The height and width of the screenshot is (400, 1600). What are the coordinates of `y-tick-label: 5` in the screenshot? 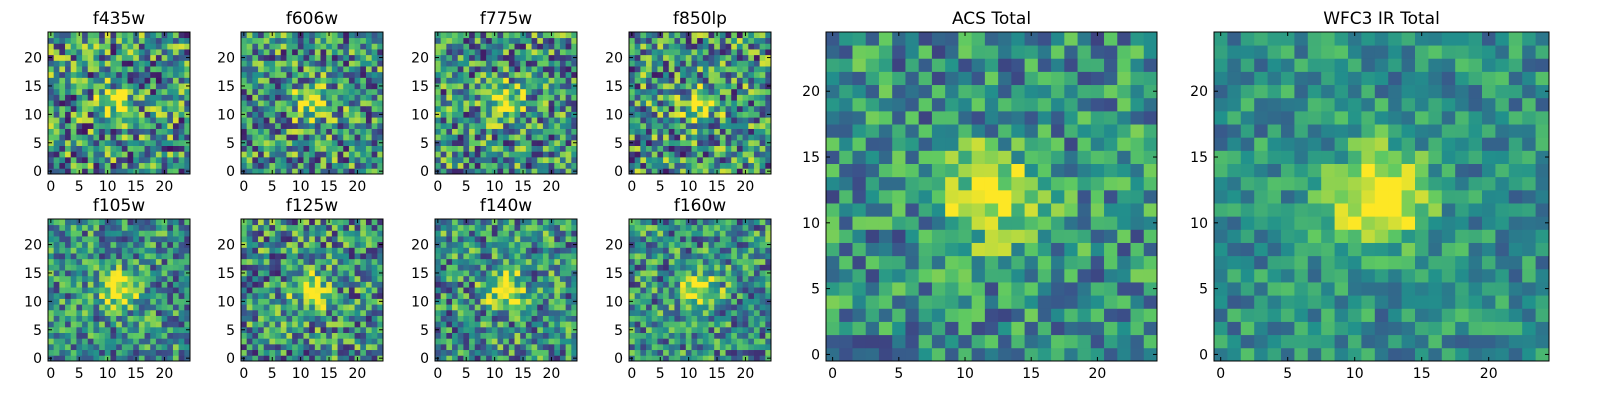 It's located at (230, 144).